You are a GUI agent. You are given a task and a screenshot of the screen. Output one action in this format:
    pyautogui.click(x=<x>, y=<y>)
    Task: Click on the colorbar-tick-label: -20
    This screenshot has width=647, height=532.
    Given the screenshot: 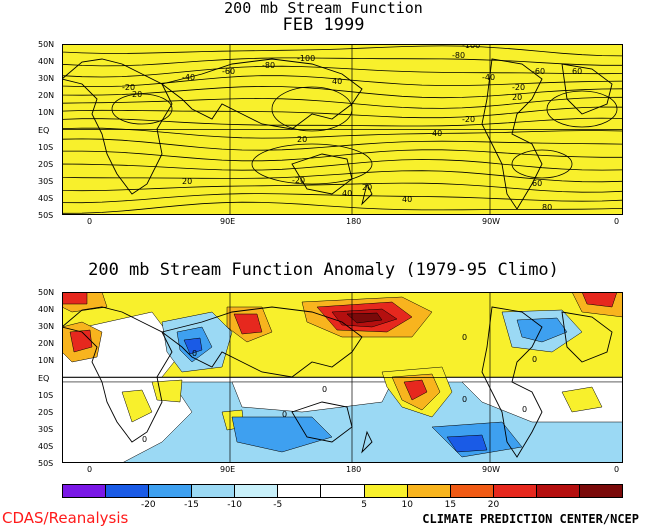 What is the action you would take?
    pyautogui.click(x=148, y=505)
    